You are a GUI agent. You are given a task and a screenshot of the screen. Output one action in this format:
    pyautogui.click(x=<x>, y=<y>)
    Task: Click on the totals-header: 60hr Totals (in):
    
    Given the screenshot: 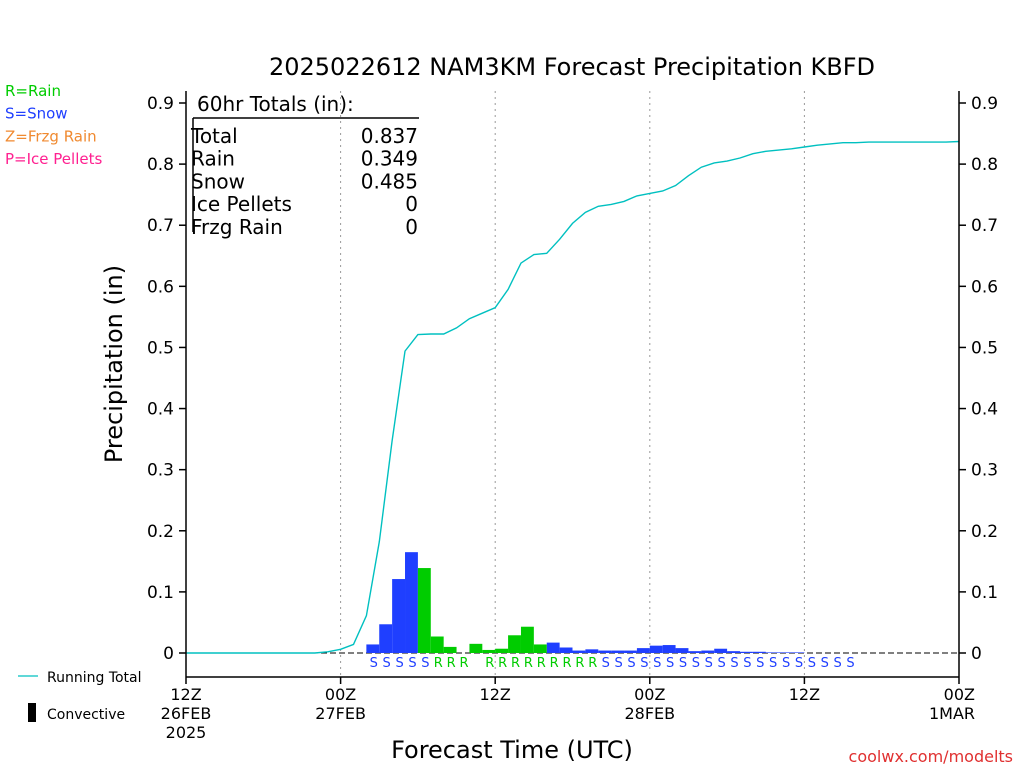 What is the action you would take?
    pyautogui.click(x=275, y=104)
    